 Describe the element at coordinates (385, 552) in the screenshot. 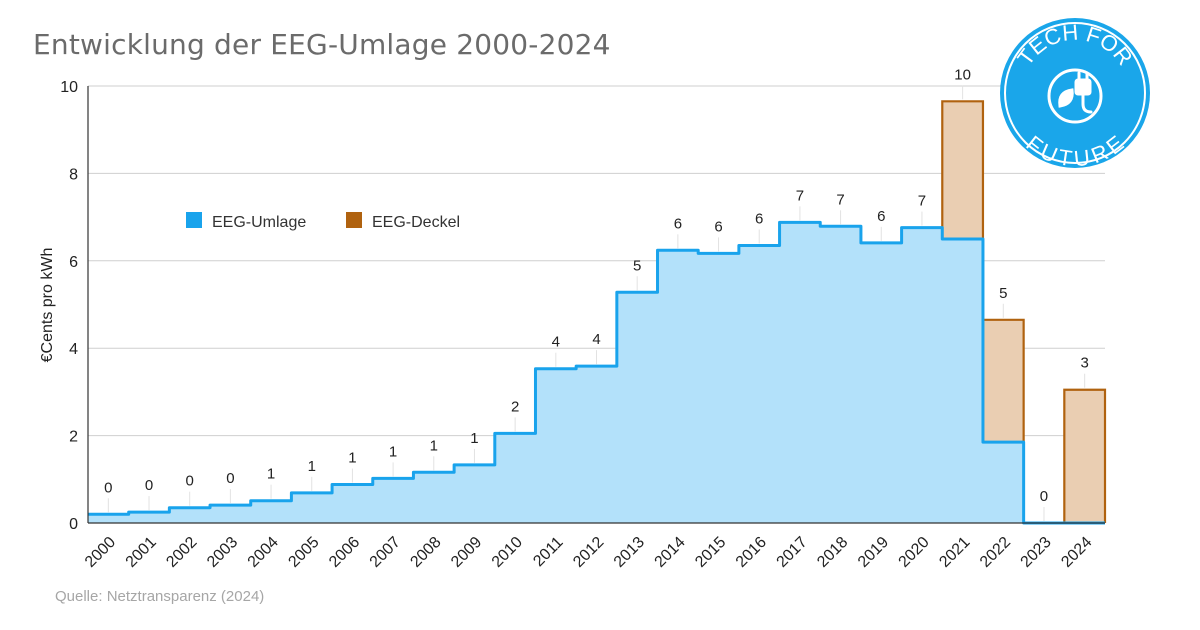

I see `x-tick-label: 2007` at that location.